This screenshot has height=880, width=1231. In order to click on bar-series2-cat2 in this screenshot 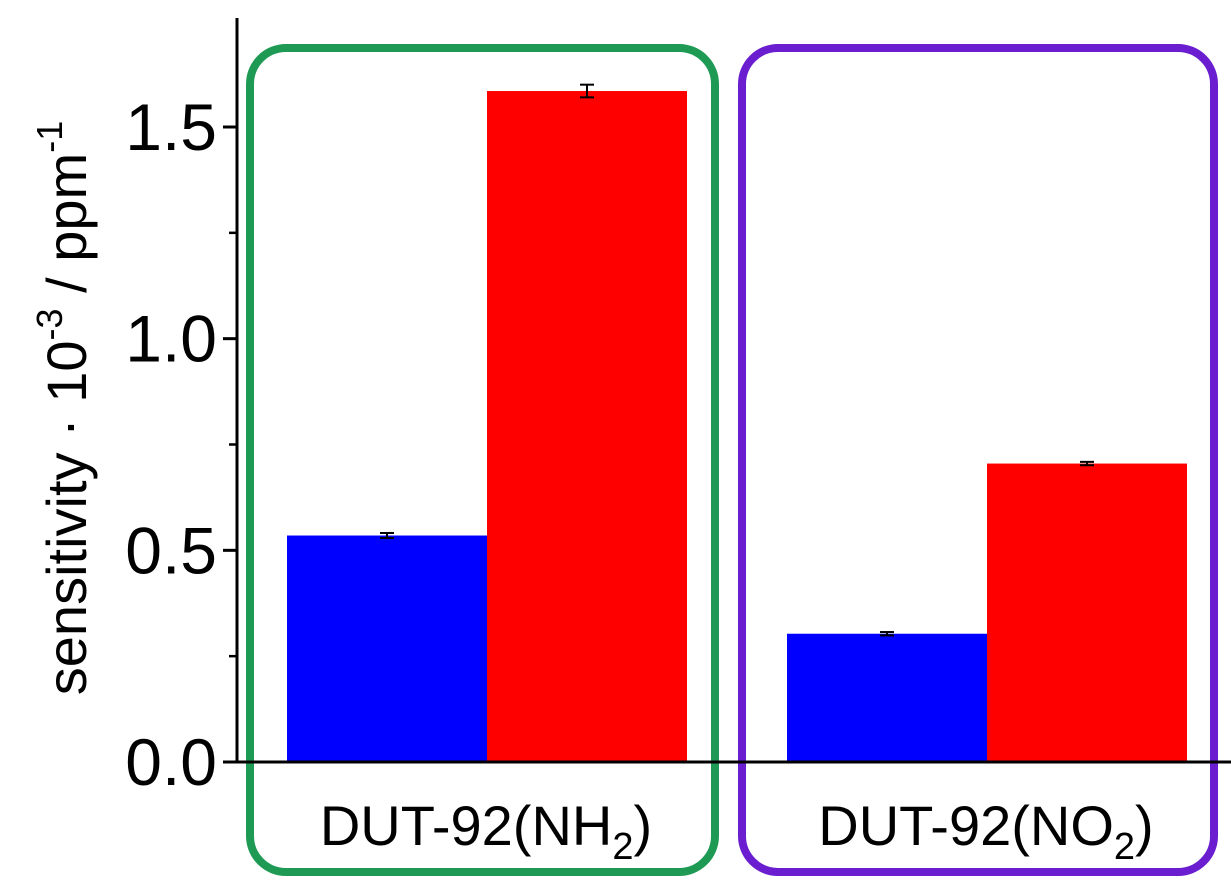, I will do `click(1087, 612)`.